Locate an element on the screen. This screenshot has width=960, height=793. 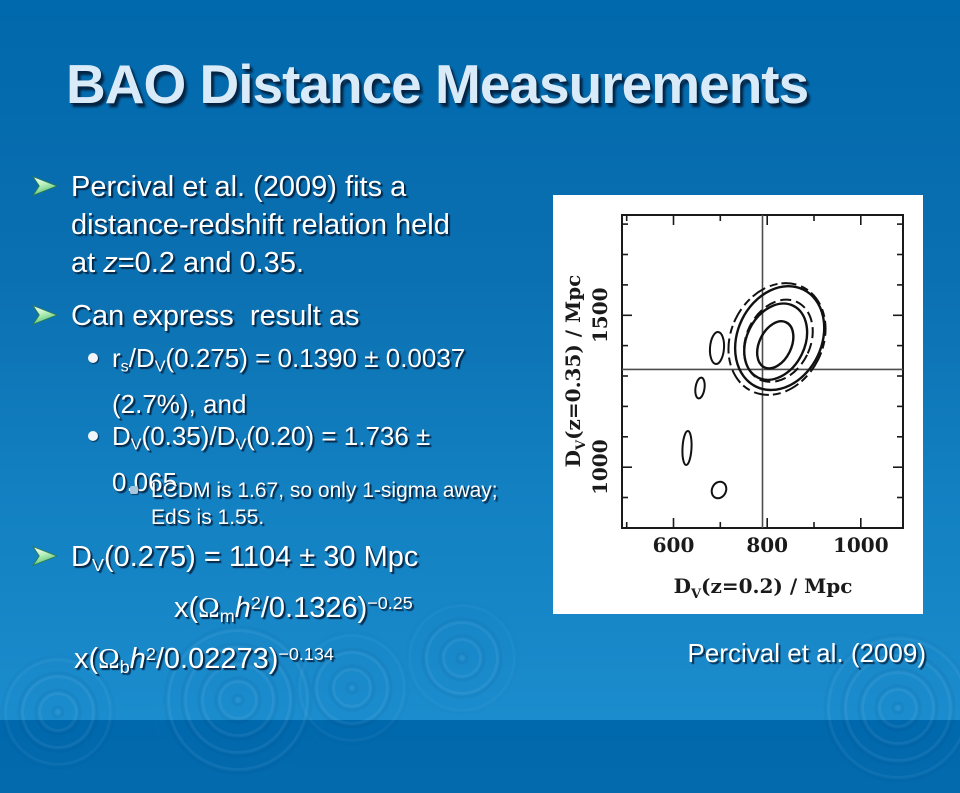
minor-contour-blobs is located at coordinates (704, 415).